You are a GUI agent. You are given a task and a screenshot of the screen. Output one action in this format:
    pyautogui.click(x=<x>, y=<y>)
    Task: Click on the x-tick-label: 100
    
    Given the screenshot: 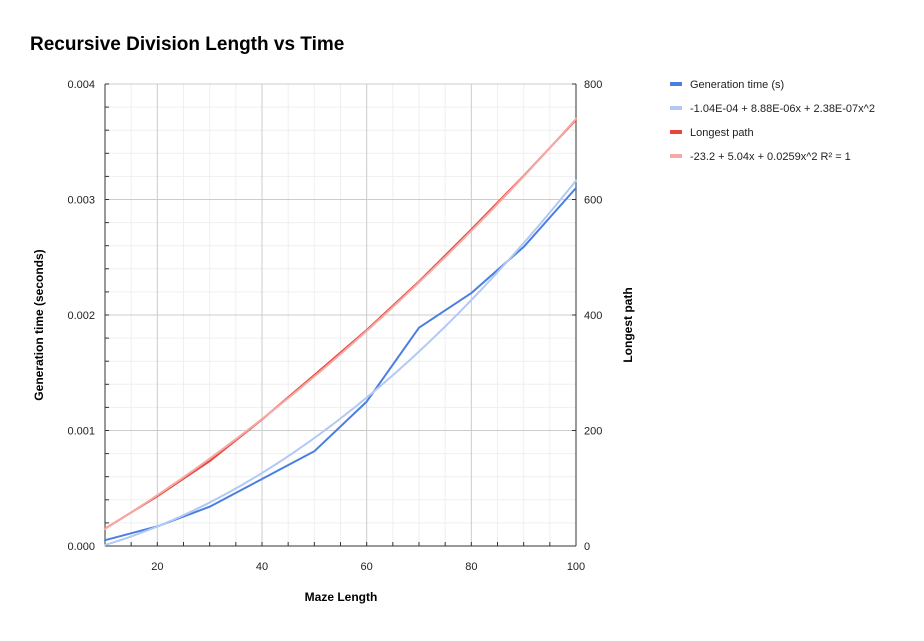 What is the action you would take?
    pyautogui.click(x=576, y=567)
    